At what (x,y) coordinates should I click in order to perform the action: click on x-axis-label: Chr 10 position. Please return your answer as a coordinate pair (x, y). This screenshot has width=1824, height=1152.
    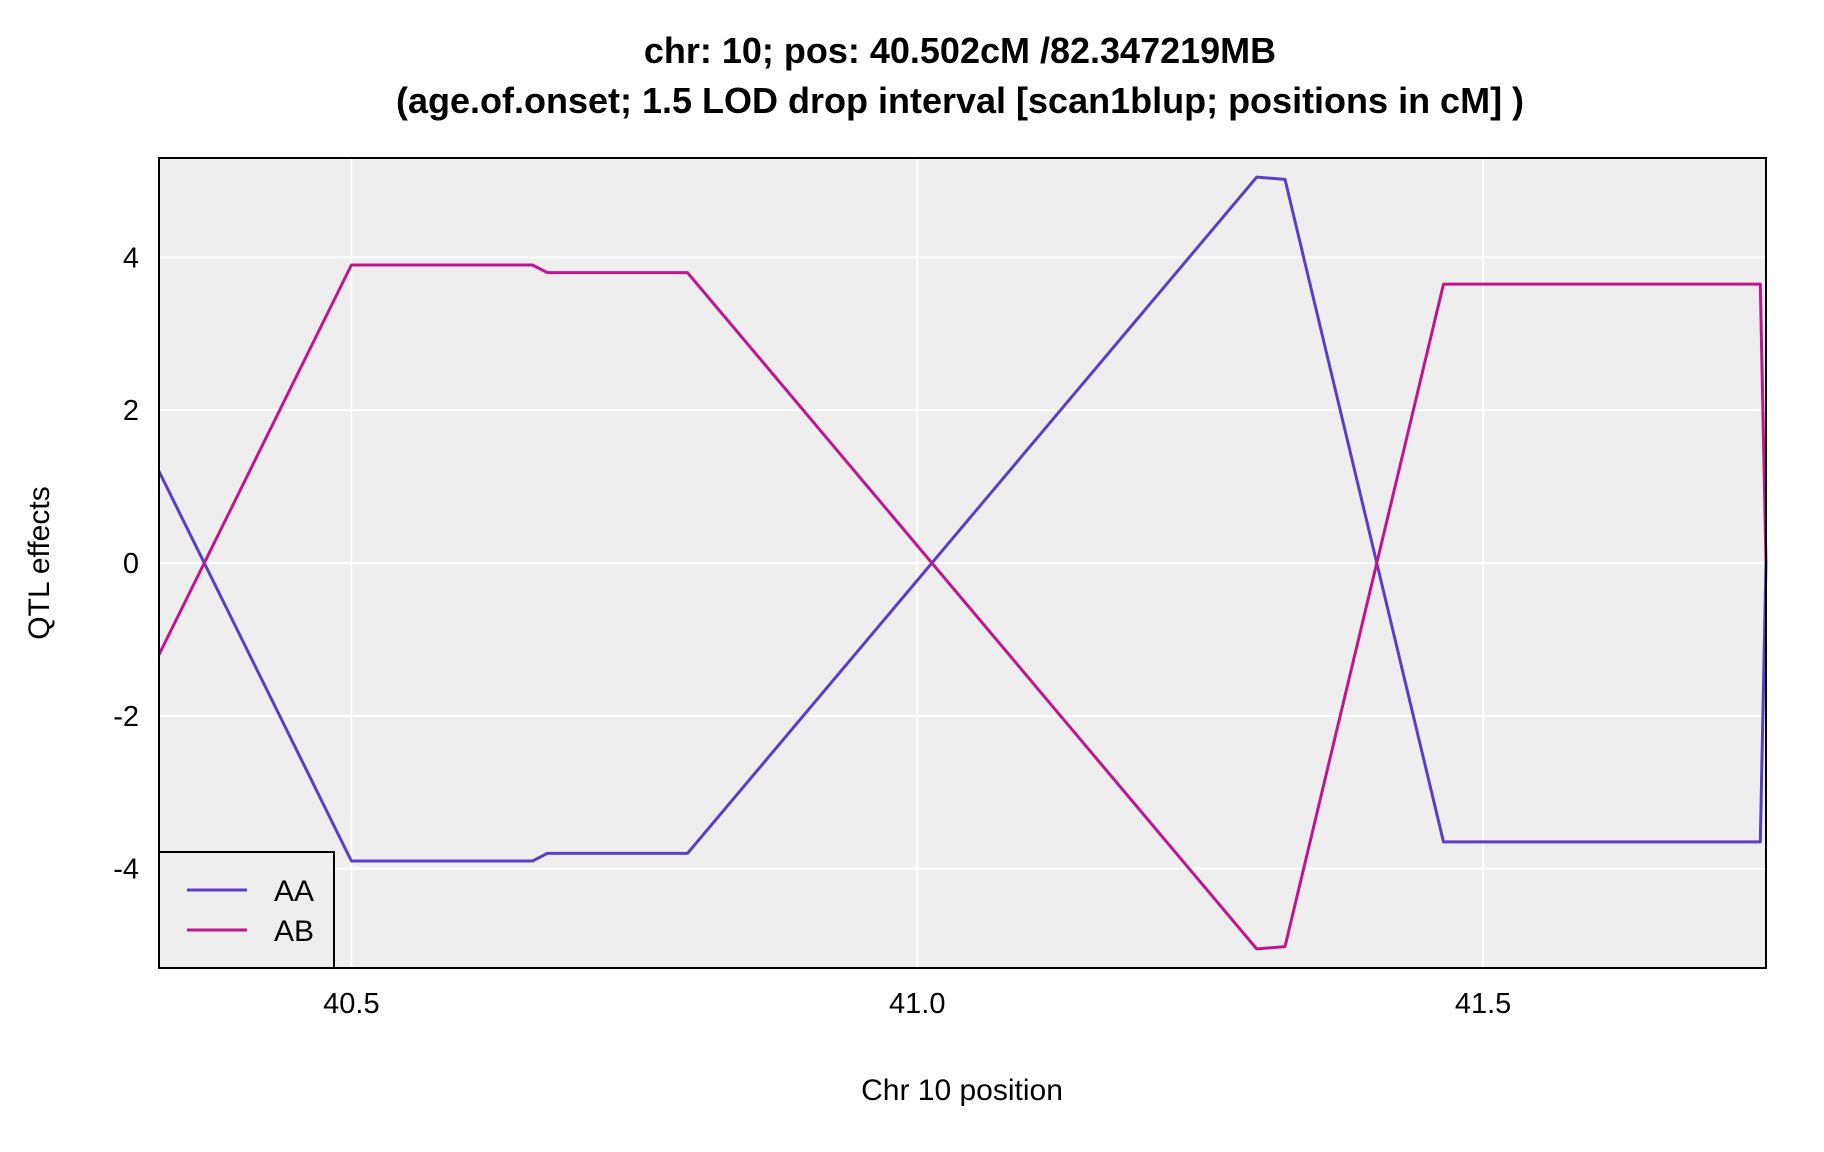
    Looking at the image, I should click on (962, 1090).